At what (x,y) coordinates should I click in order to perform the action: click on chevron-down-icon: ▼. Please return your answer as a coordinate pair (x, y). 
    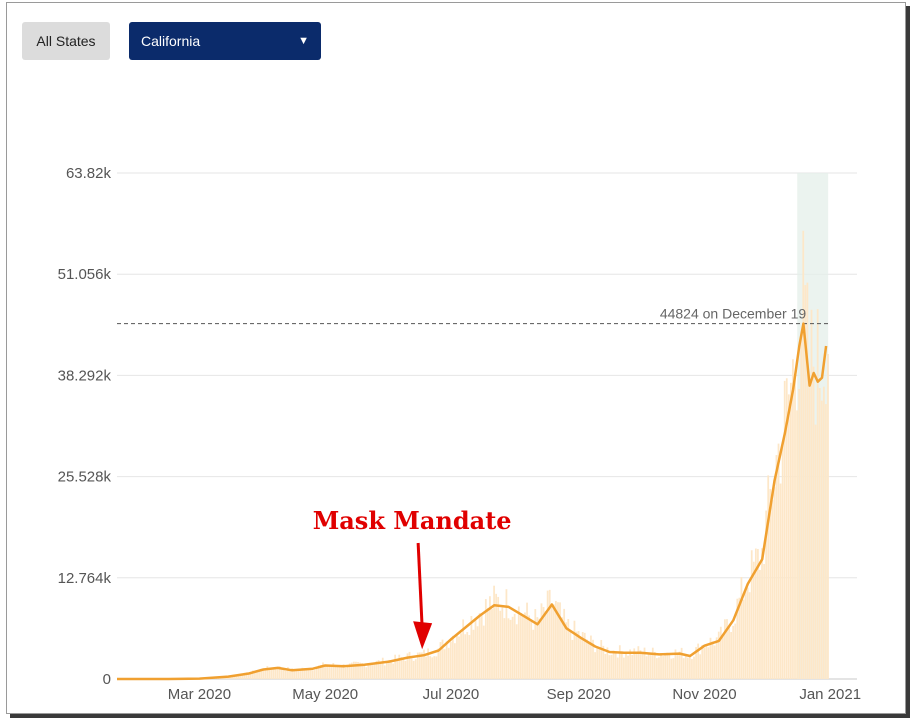
    Looking at the image, I should click on (303, 41).